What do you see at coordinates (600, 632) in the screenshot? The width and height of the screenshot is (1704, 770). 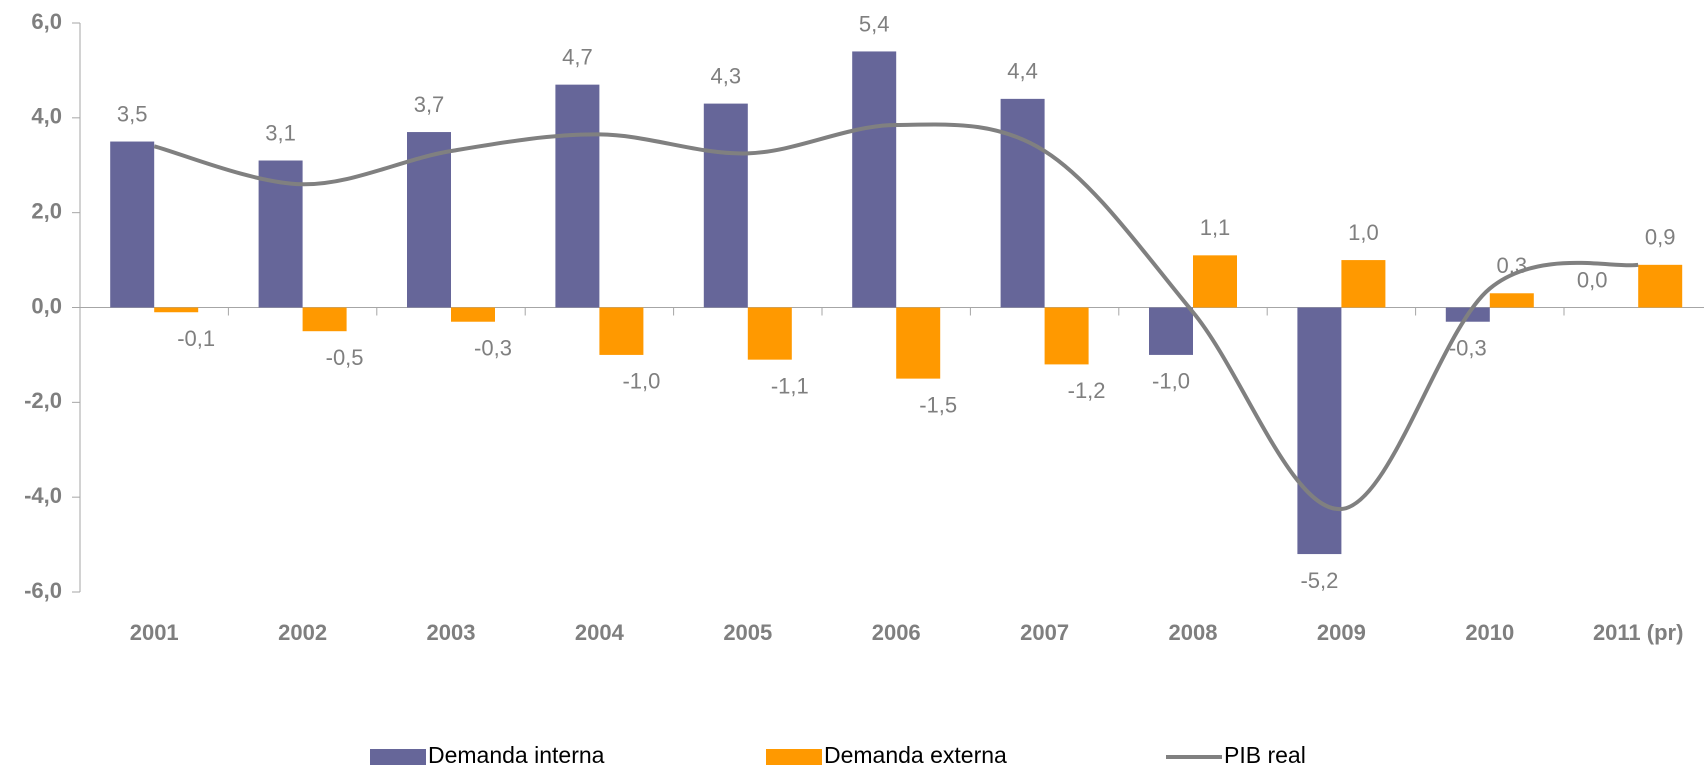 I see `x-tick-label: 2004` at bounding box center [600, 632].